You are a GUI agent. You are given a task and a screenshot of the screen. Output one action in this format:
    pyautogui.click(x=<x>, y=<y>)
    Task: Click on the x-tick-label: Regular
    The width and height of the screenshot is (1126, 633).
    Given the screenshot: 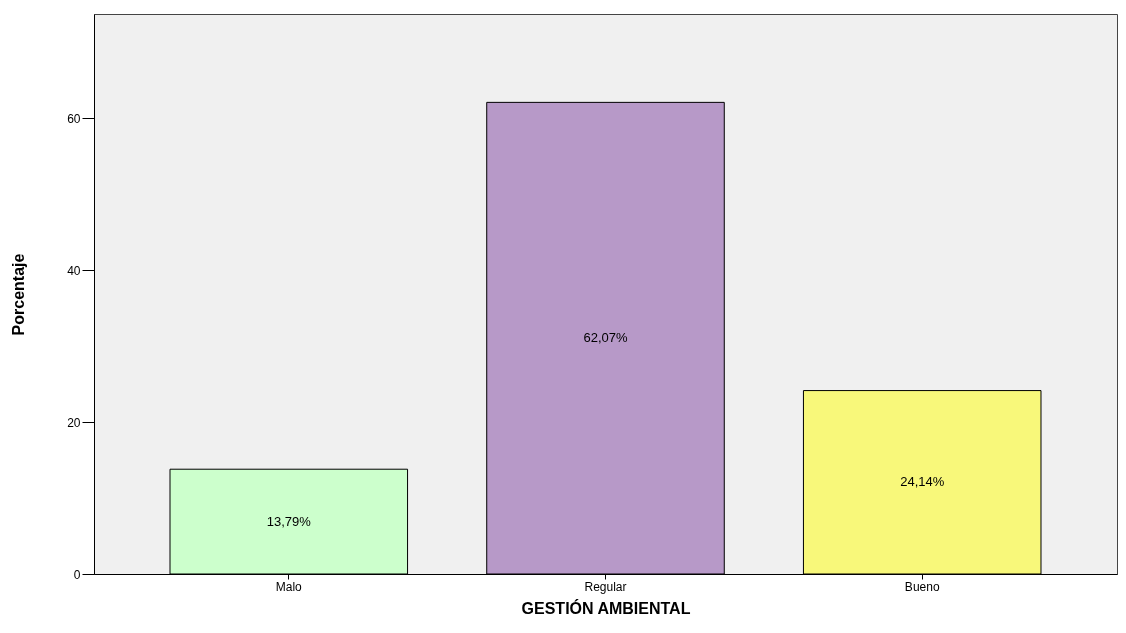 What is the action you would take?
    pyautogui.click(x=605, y=586)
    